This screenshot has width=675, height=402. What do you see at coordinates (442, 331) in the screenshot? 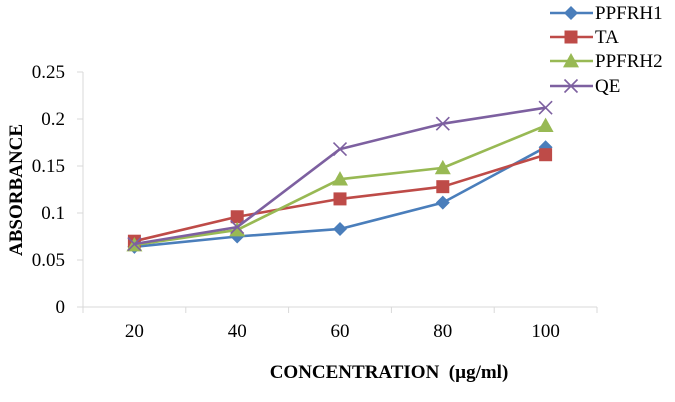
I see `x-tick-label: 80` at bounding box center [442, 331].